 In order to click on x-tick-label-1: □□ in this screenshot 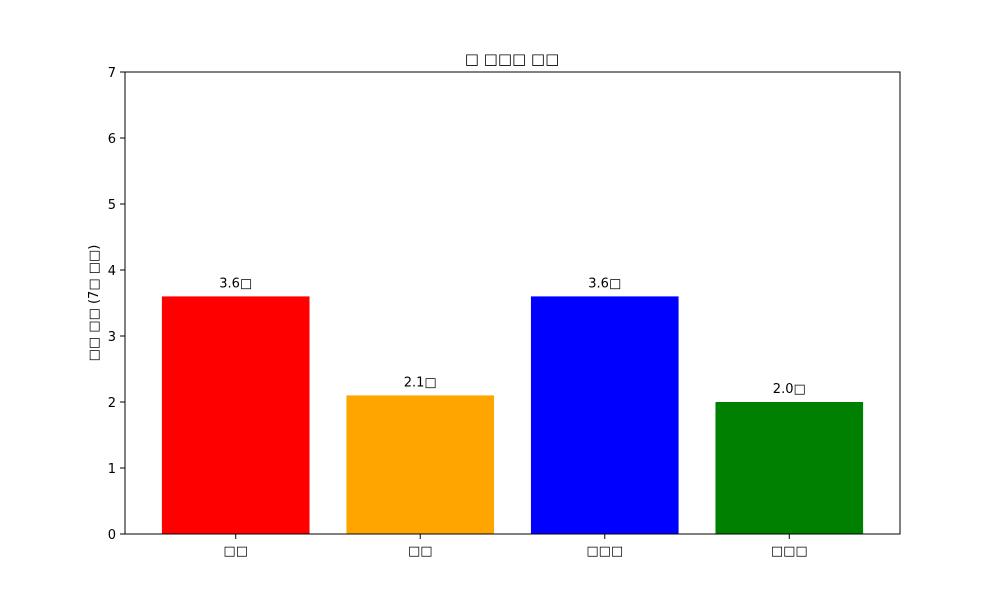, I will do `click(235, 551)`.